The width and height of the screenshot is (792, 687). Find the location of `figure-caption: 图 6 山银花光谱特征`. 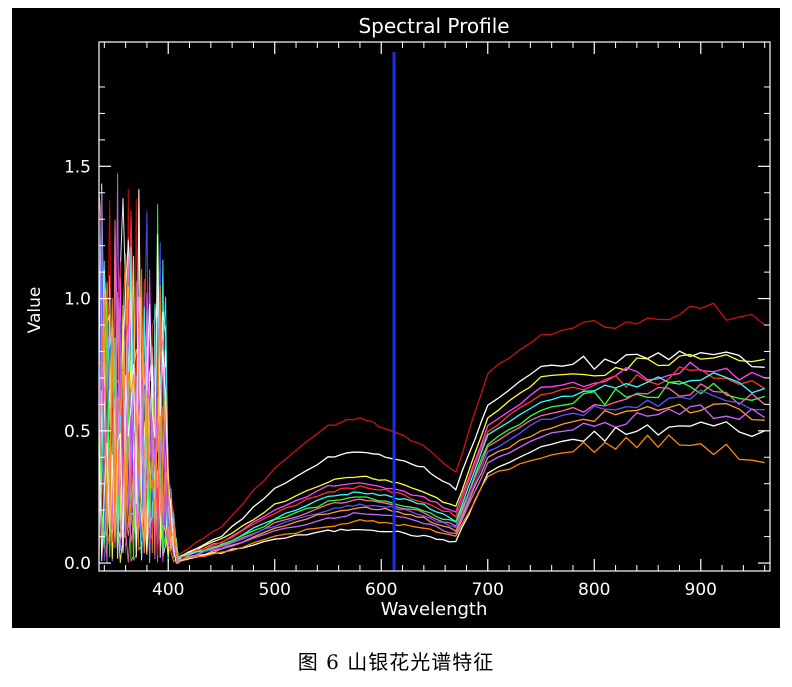

figure-caption: 图 6 山银花光谱特征 is located at coordinates (396, 662).